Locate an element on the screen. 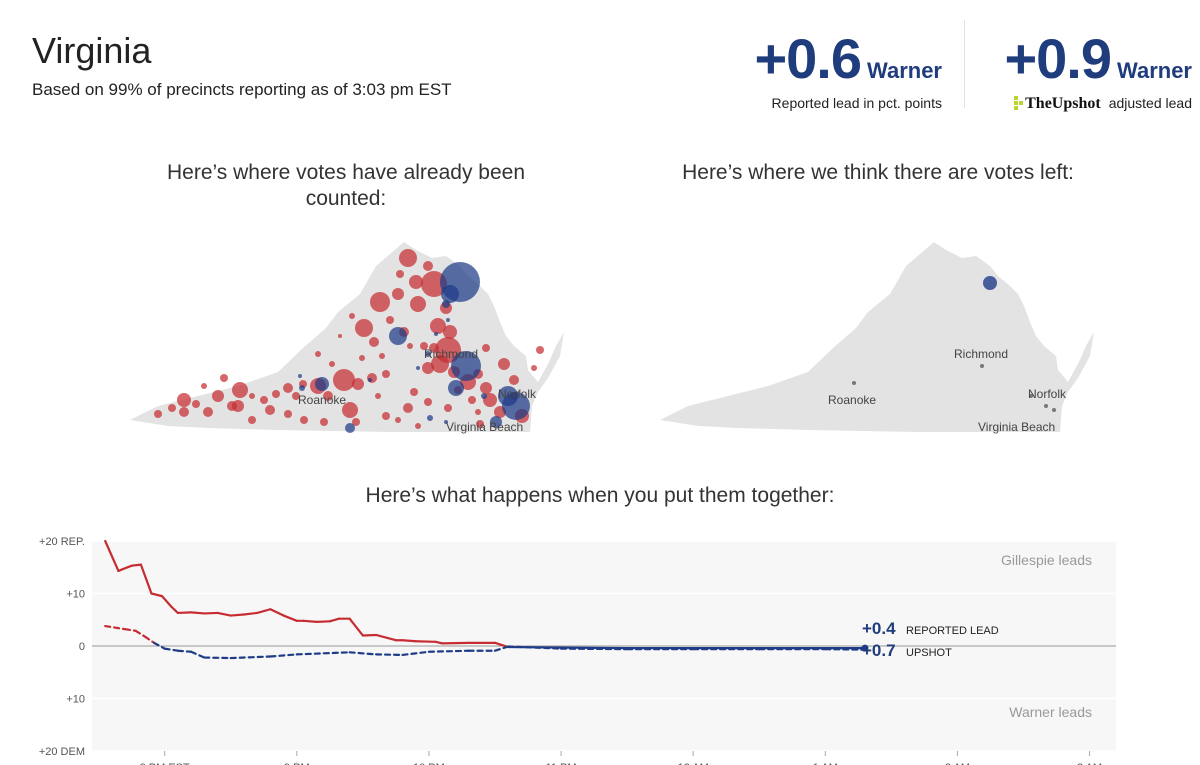 The height and width of the screenshot is (765, 1200). x-tick-label: 10 PM is located at coordinates (429, 763).